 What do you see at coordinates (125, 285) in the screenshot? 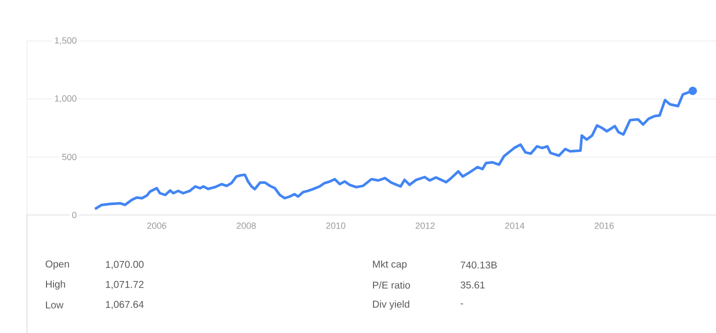
I see `text: 1,071.72` at bounding box center [125, 285].